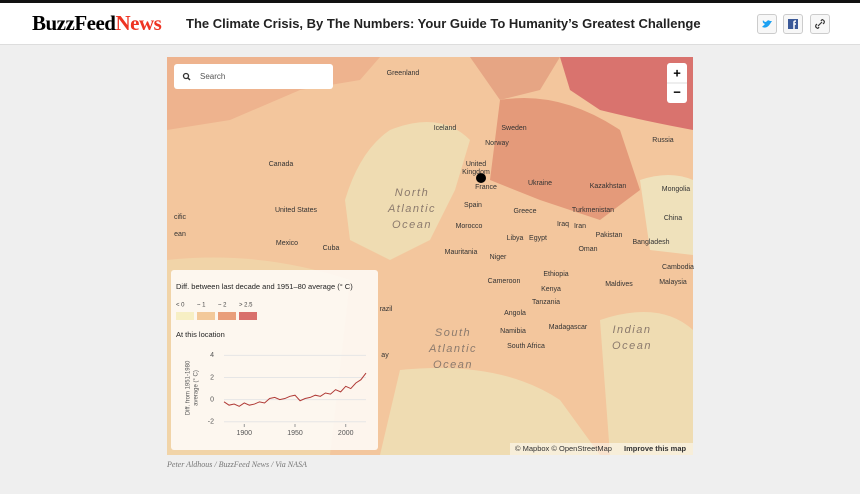  Describe the element at coordinates (504, 281) in the screenshot. I see `place-label: Cameroon` at that location.